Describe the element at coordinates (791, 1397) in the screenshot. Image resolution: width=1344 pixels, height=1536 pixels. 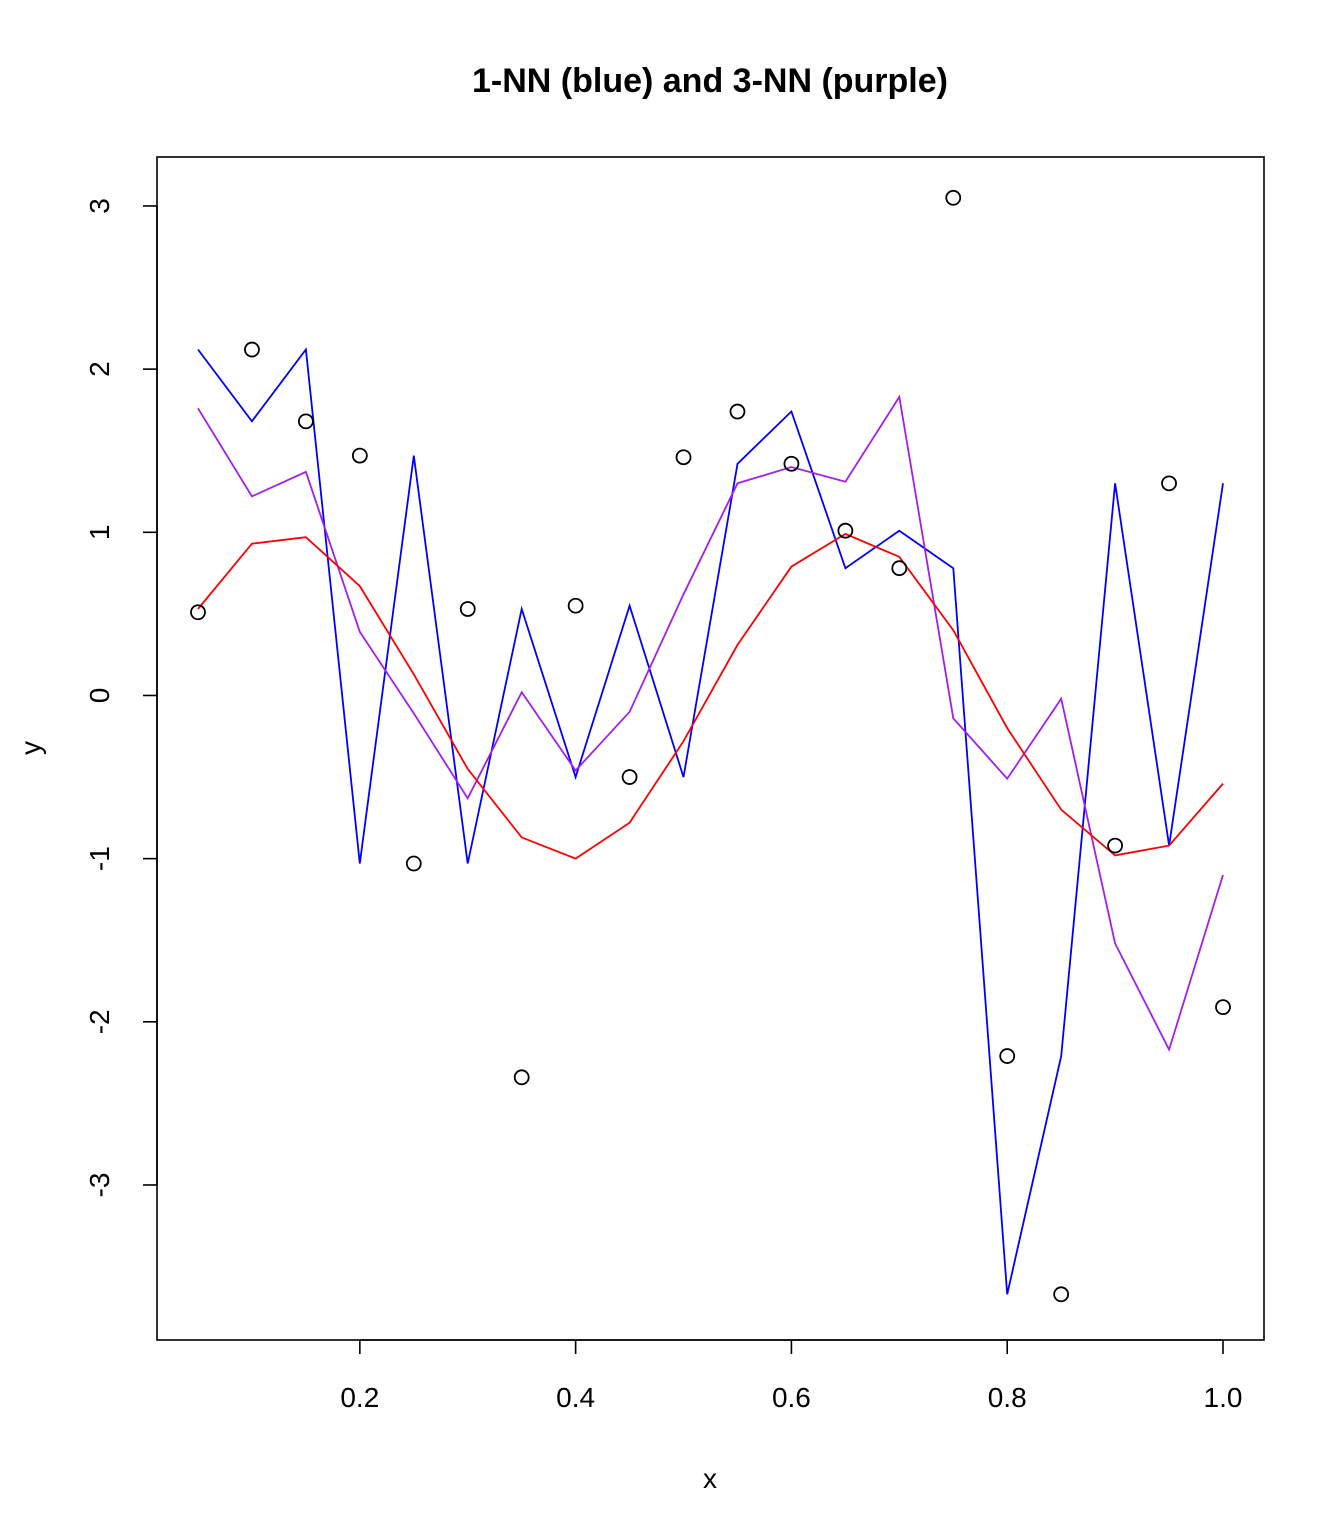
I see `x-tick-label: 0.6` at that location.